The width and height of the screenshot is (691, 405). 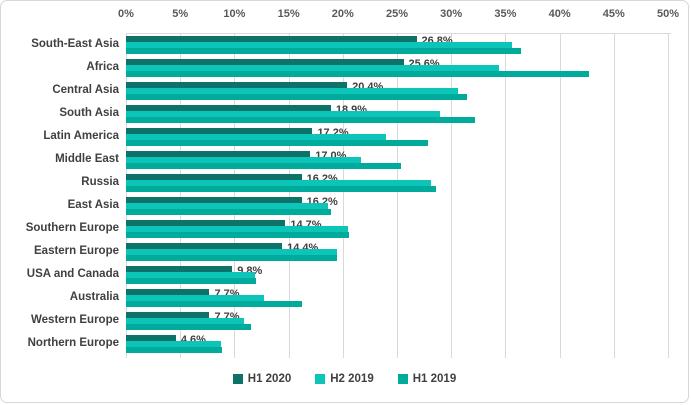 I want to click on legend-label-h1-2020: H1 2020, so click(x=269, y=379).